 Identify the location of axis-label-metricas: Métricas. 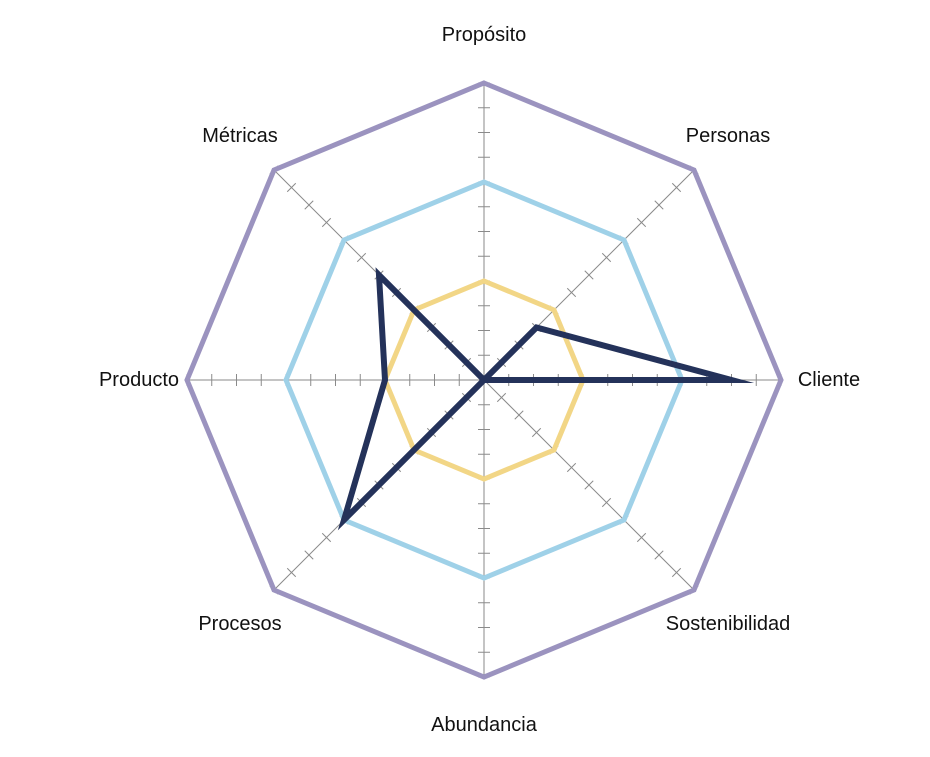
(240, 136).